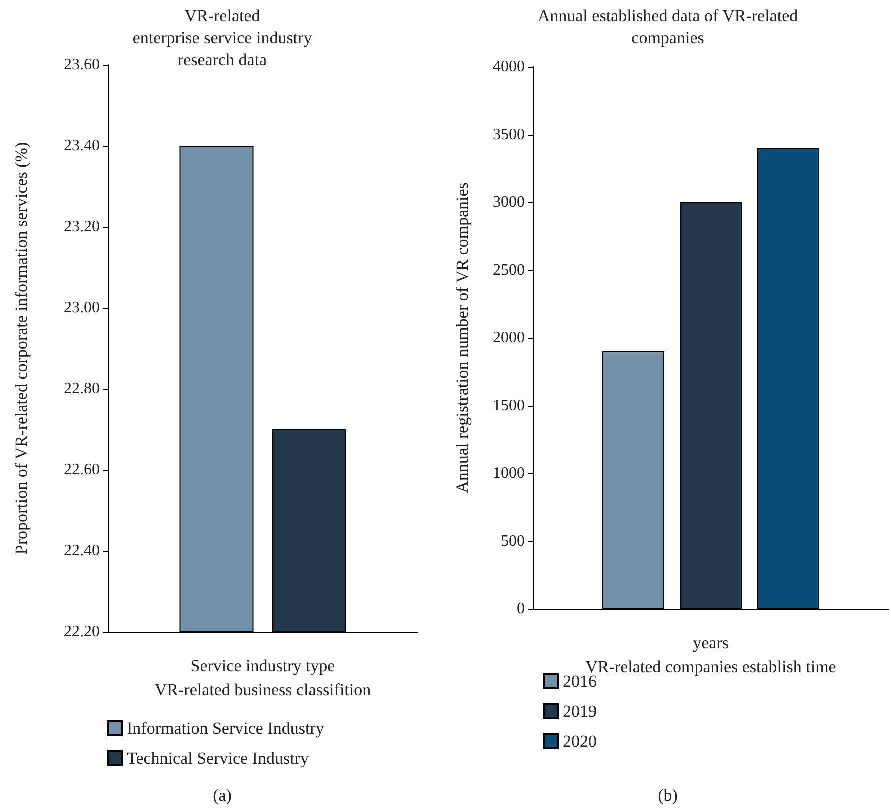  I want to click on chart-title: VR-related enterprise service industry research data, so click(222, 38).